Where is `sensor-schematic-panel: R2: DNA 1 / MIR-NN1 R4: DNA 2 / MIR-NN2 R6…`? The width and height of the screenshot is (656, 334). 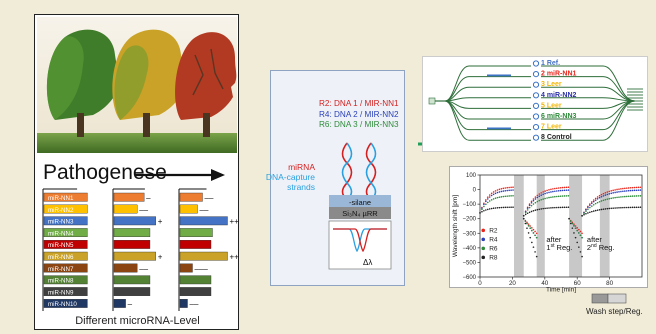 sensor-schematic-panel: R2: DNA 1 / MIR-NN1 R4: DNA 2 / MIR-NN2 R6… is located at coordinates (335, 178).